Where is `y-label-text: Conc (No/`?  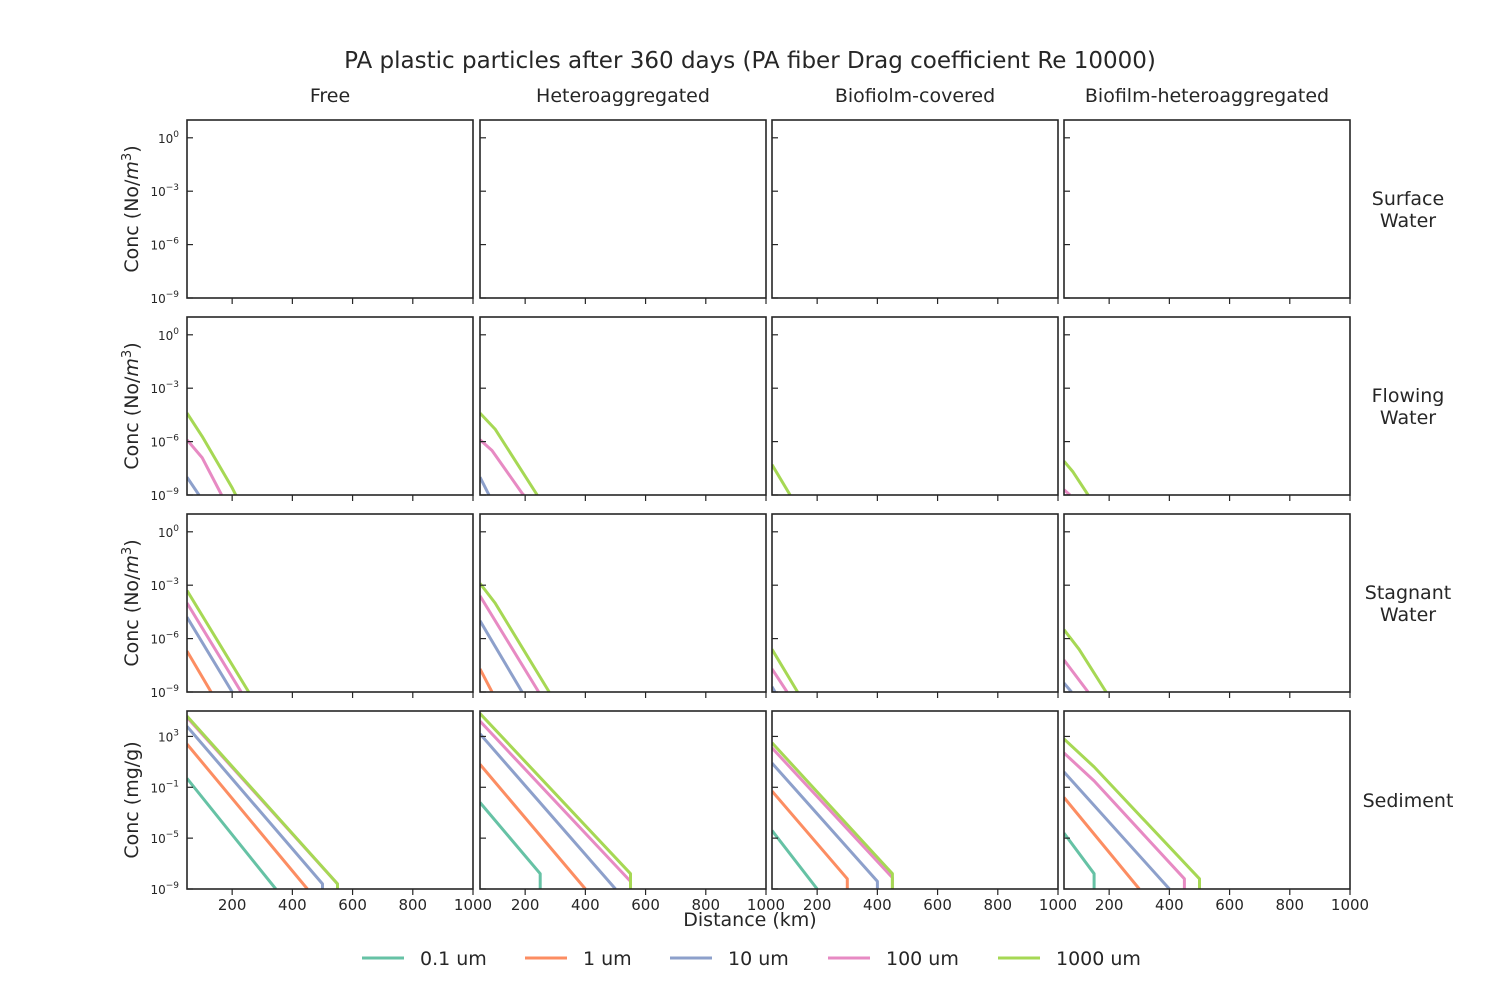
y-label-text: Conc (No/ is located at coordinates (132, 226).